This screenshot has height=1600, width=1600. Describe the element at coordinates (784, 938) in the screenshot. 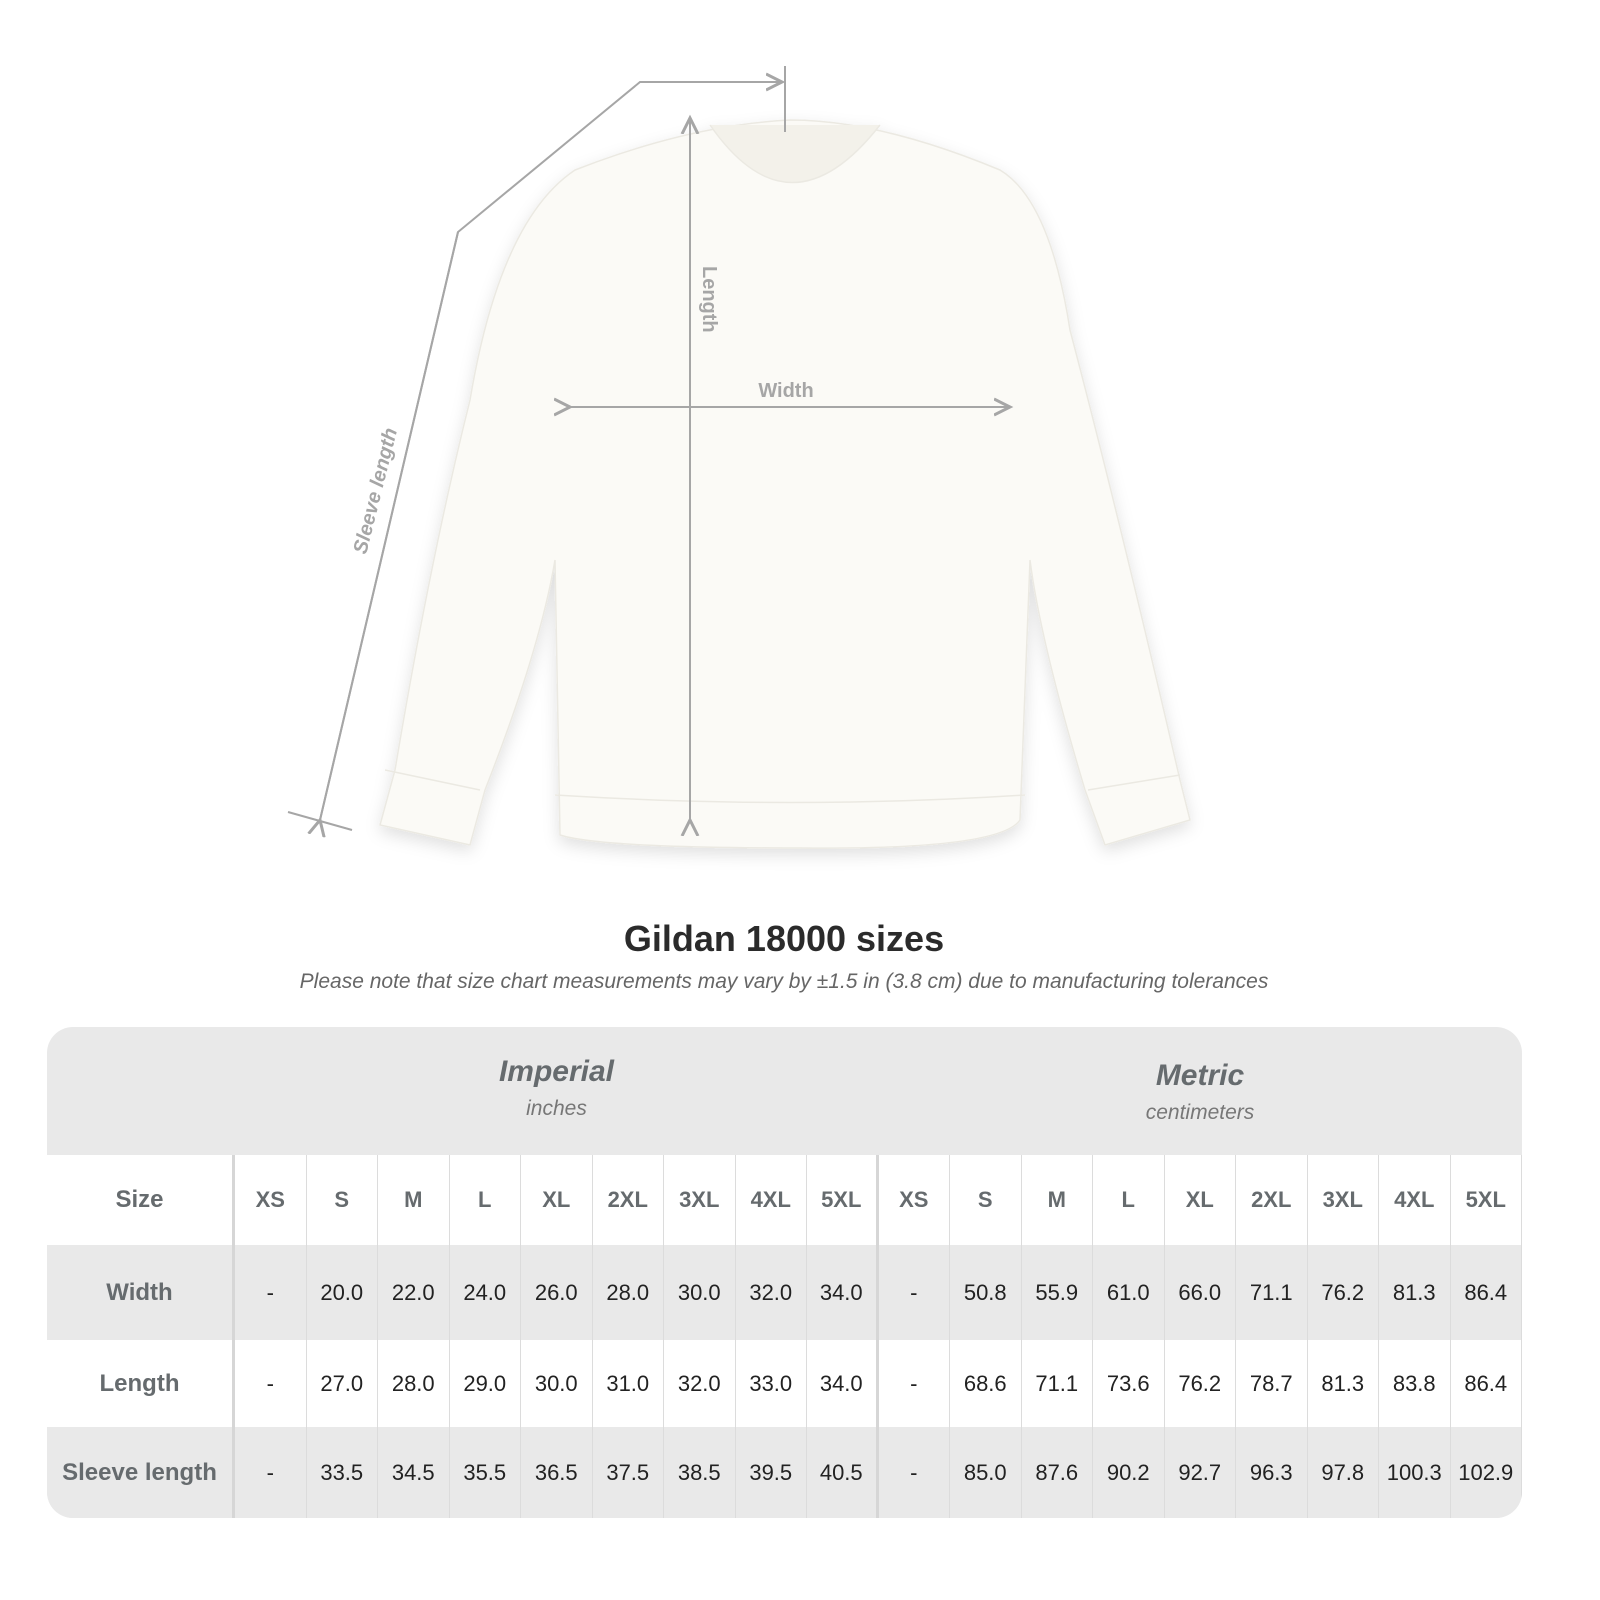

I see `page-title: Gildan 18000 sizes` at that location.